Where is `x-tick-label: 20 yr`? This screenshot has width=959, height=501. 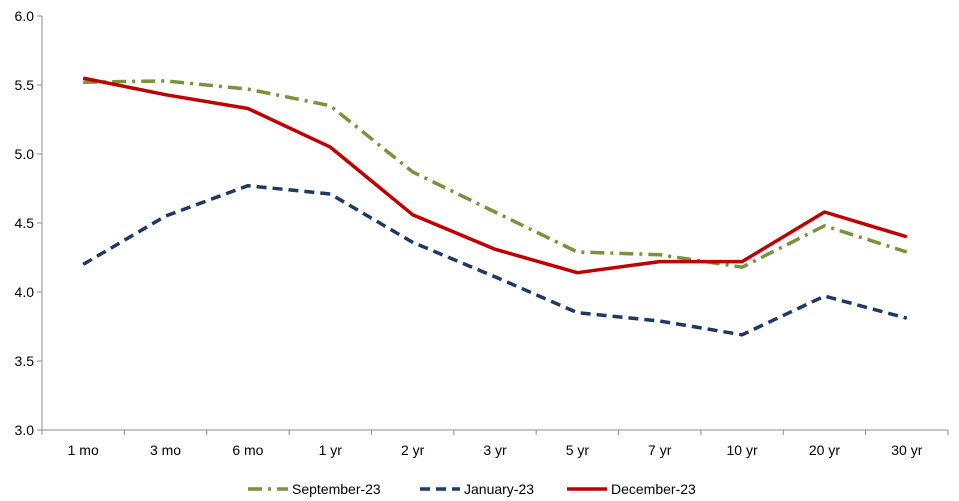
x-tick-label: 20 yr is located at coordinates (824, 450).